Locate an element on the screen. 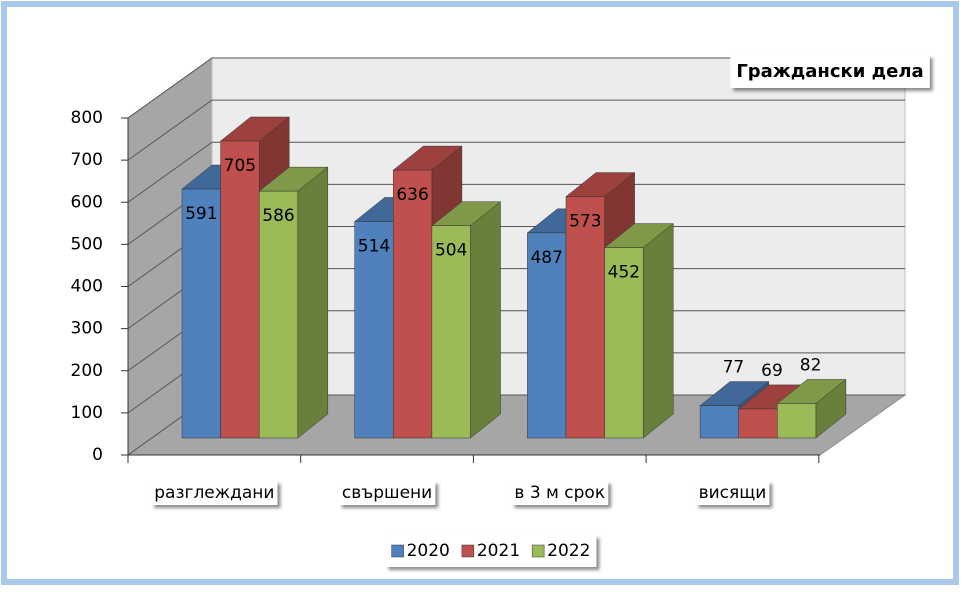 The image size is (963, 592). x-tick-label: свършени is located at coordinates (387, 493).